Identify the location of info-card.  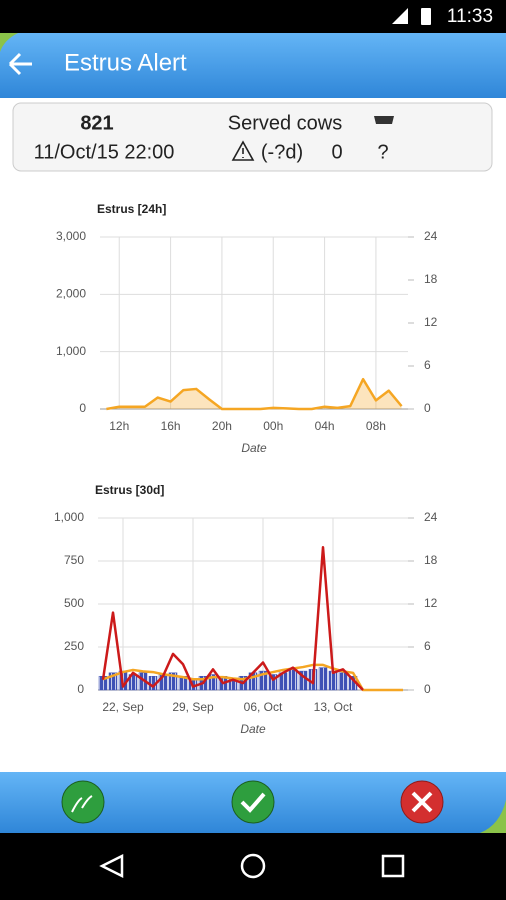
(252, 137).